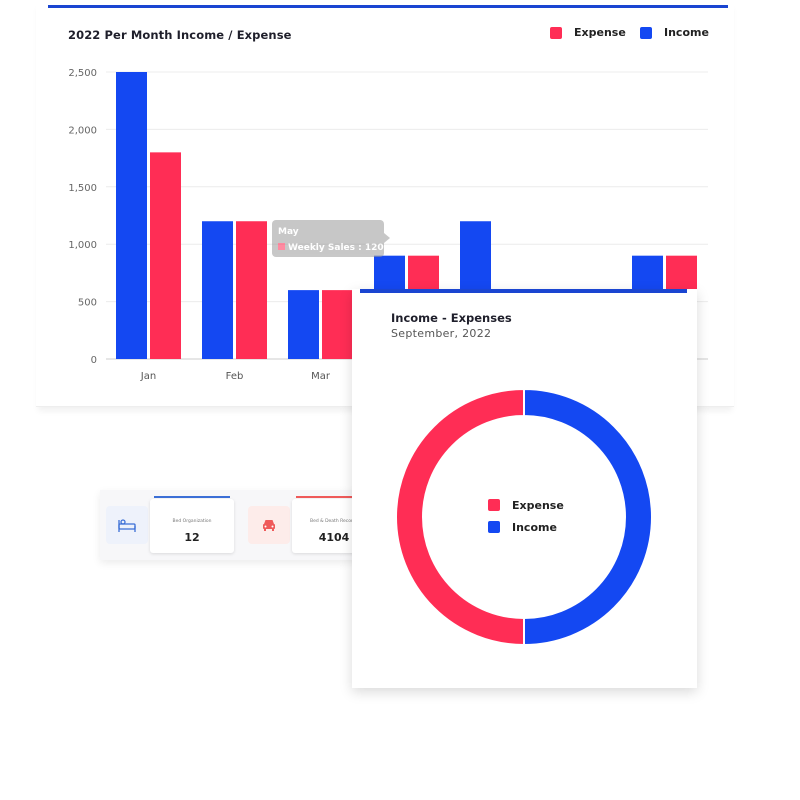  Describe the element at coordinates (82, 188) in the screenshot. I see `y-tick-label: 1,500` at that location.